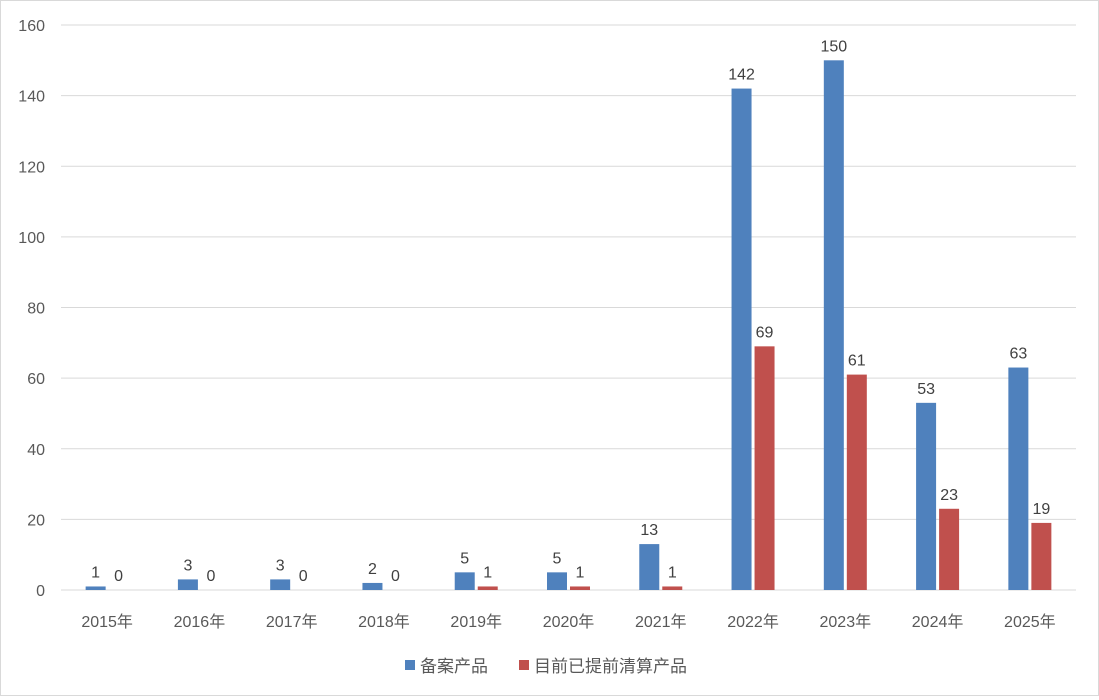  I want to click on y-tick-label: 160, so click(31, 26).